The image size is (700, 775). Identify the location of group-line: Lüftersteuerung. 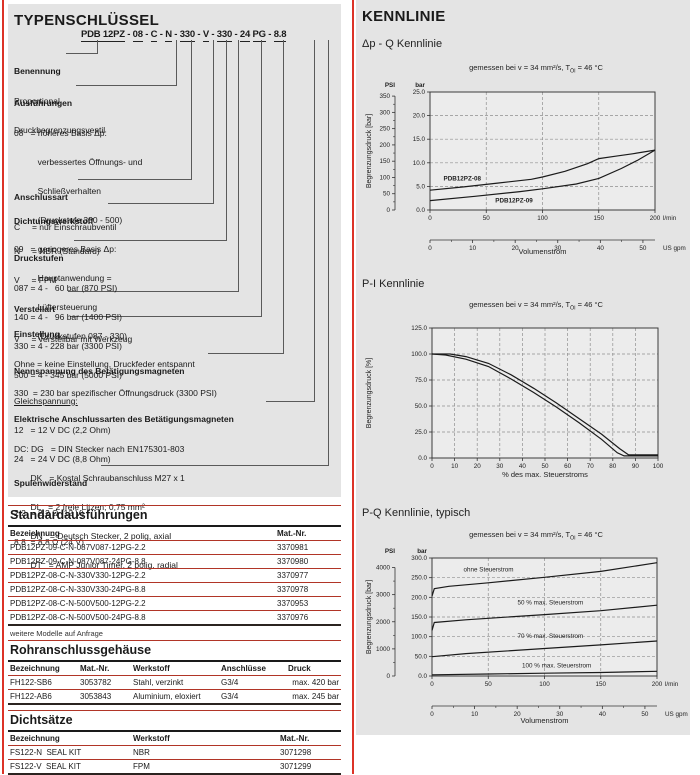
(56, 307).